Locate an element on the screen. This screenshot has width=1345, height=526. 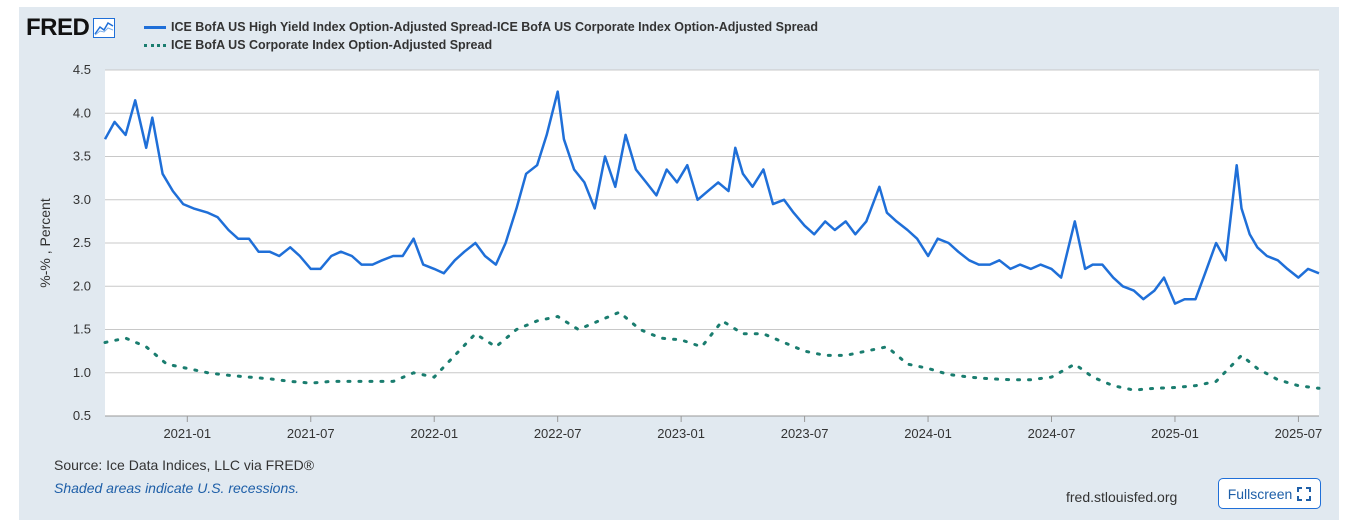
x-tick-label: 2025-01 is located at coordinates (1175, 433).